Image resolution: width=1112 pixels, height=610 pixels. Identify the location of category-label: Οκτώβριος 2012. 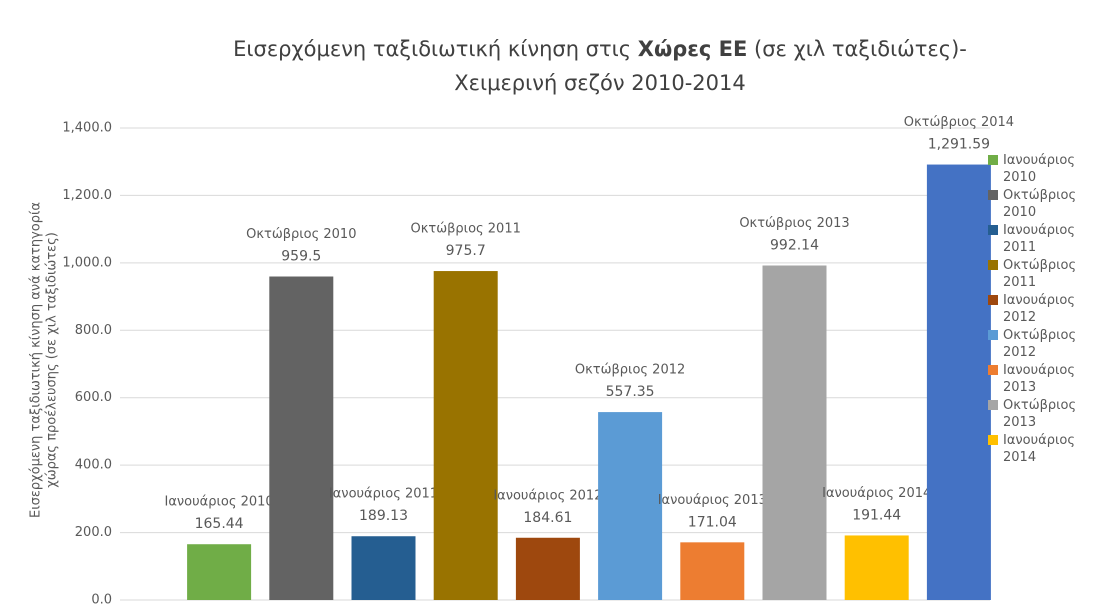
(630, 370).